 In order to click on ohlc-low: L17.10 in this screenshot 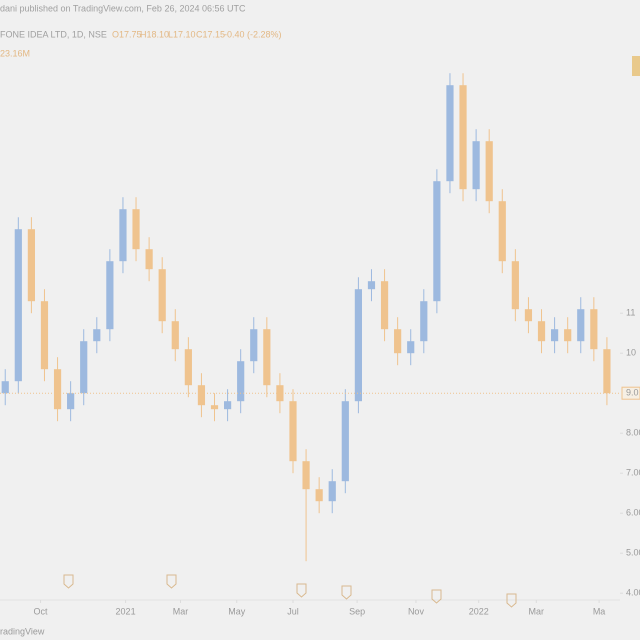, I will do `click(182, 34)`.